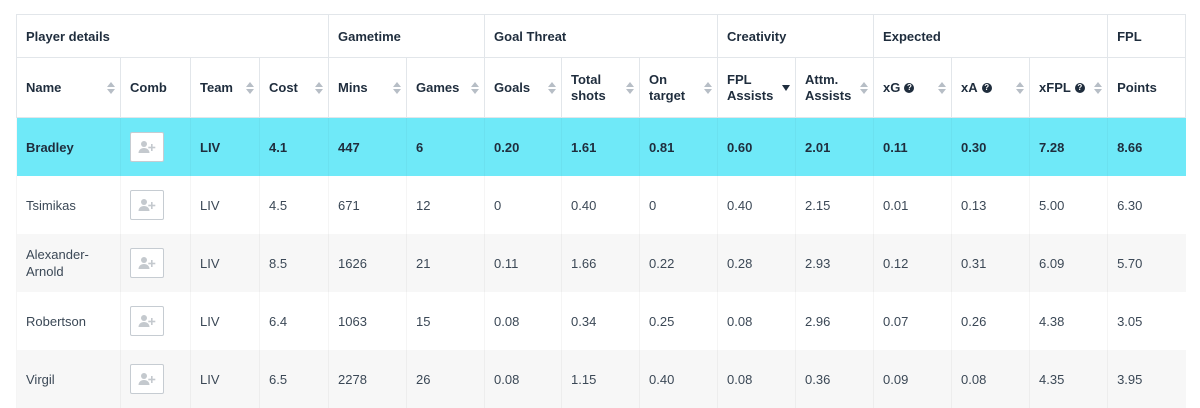 Image resolution: width=1200 pixels, height=408 pixels. Describe the element at coordinates (446, 379) in the screenshot. I see `cell-games: 26` at that location.